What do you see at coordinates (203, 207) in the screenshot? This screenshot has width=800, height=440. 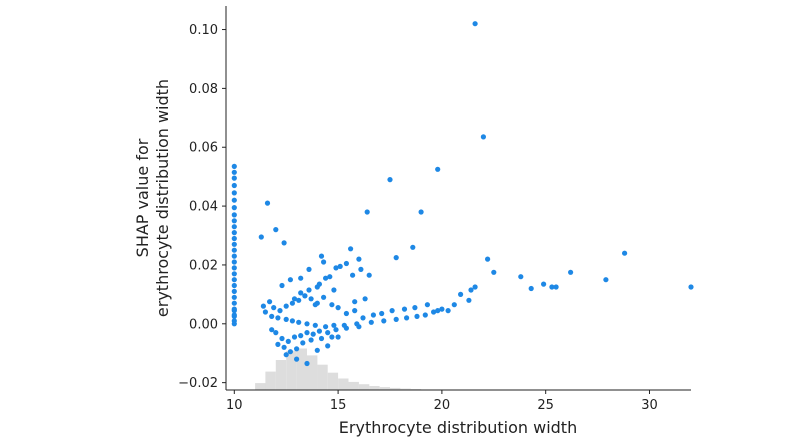 I see `y-tick-label: 0.04` at bounding box center [203, 207].